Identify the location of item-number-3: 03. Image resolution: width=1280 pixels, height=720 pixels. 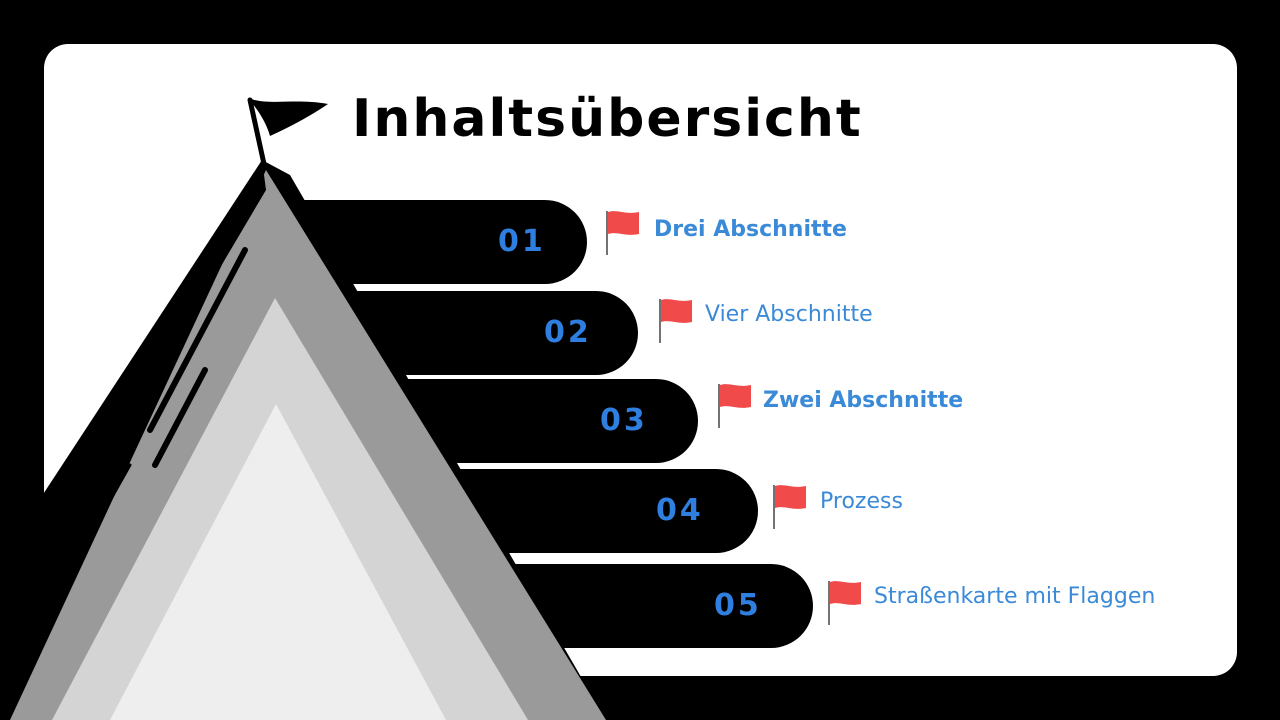
(624, 420).